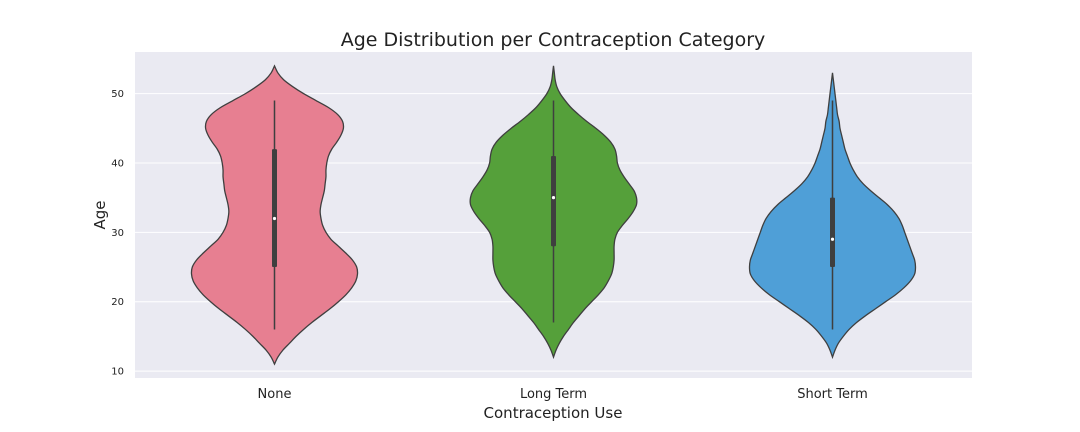  What do you see at coordinates (553, 394) in the screenshot?
I see `x-tick-label-long-term: Long Term` at bounding box center [553, 394].